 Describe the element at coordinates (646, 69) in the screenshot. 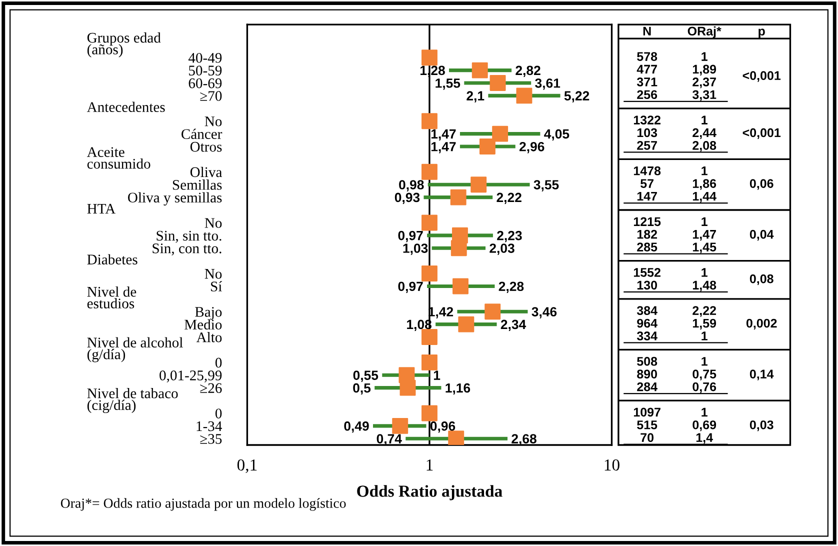

I see `text: 477` at that location.